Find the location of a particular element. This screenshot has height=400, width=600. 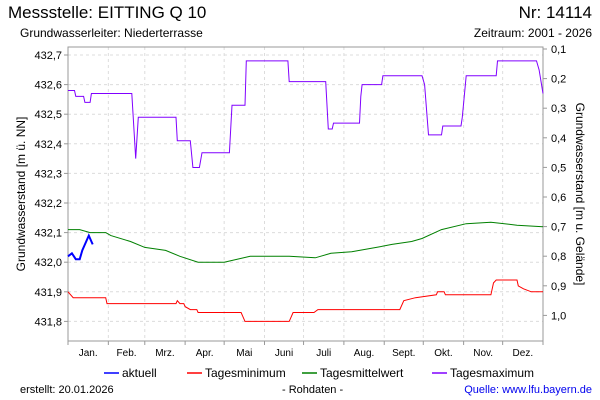

y-tick-label: 432,4 is located at coordinates (48, 145).